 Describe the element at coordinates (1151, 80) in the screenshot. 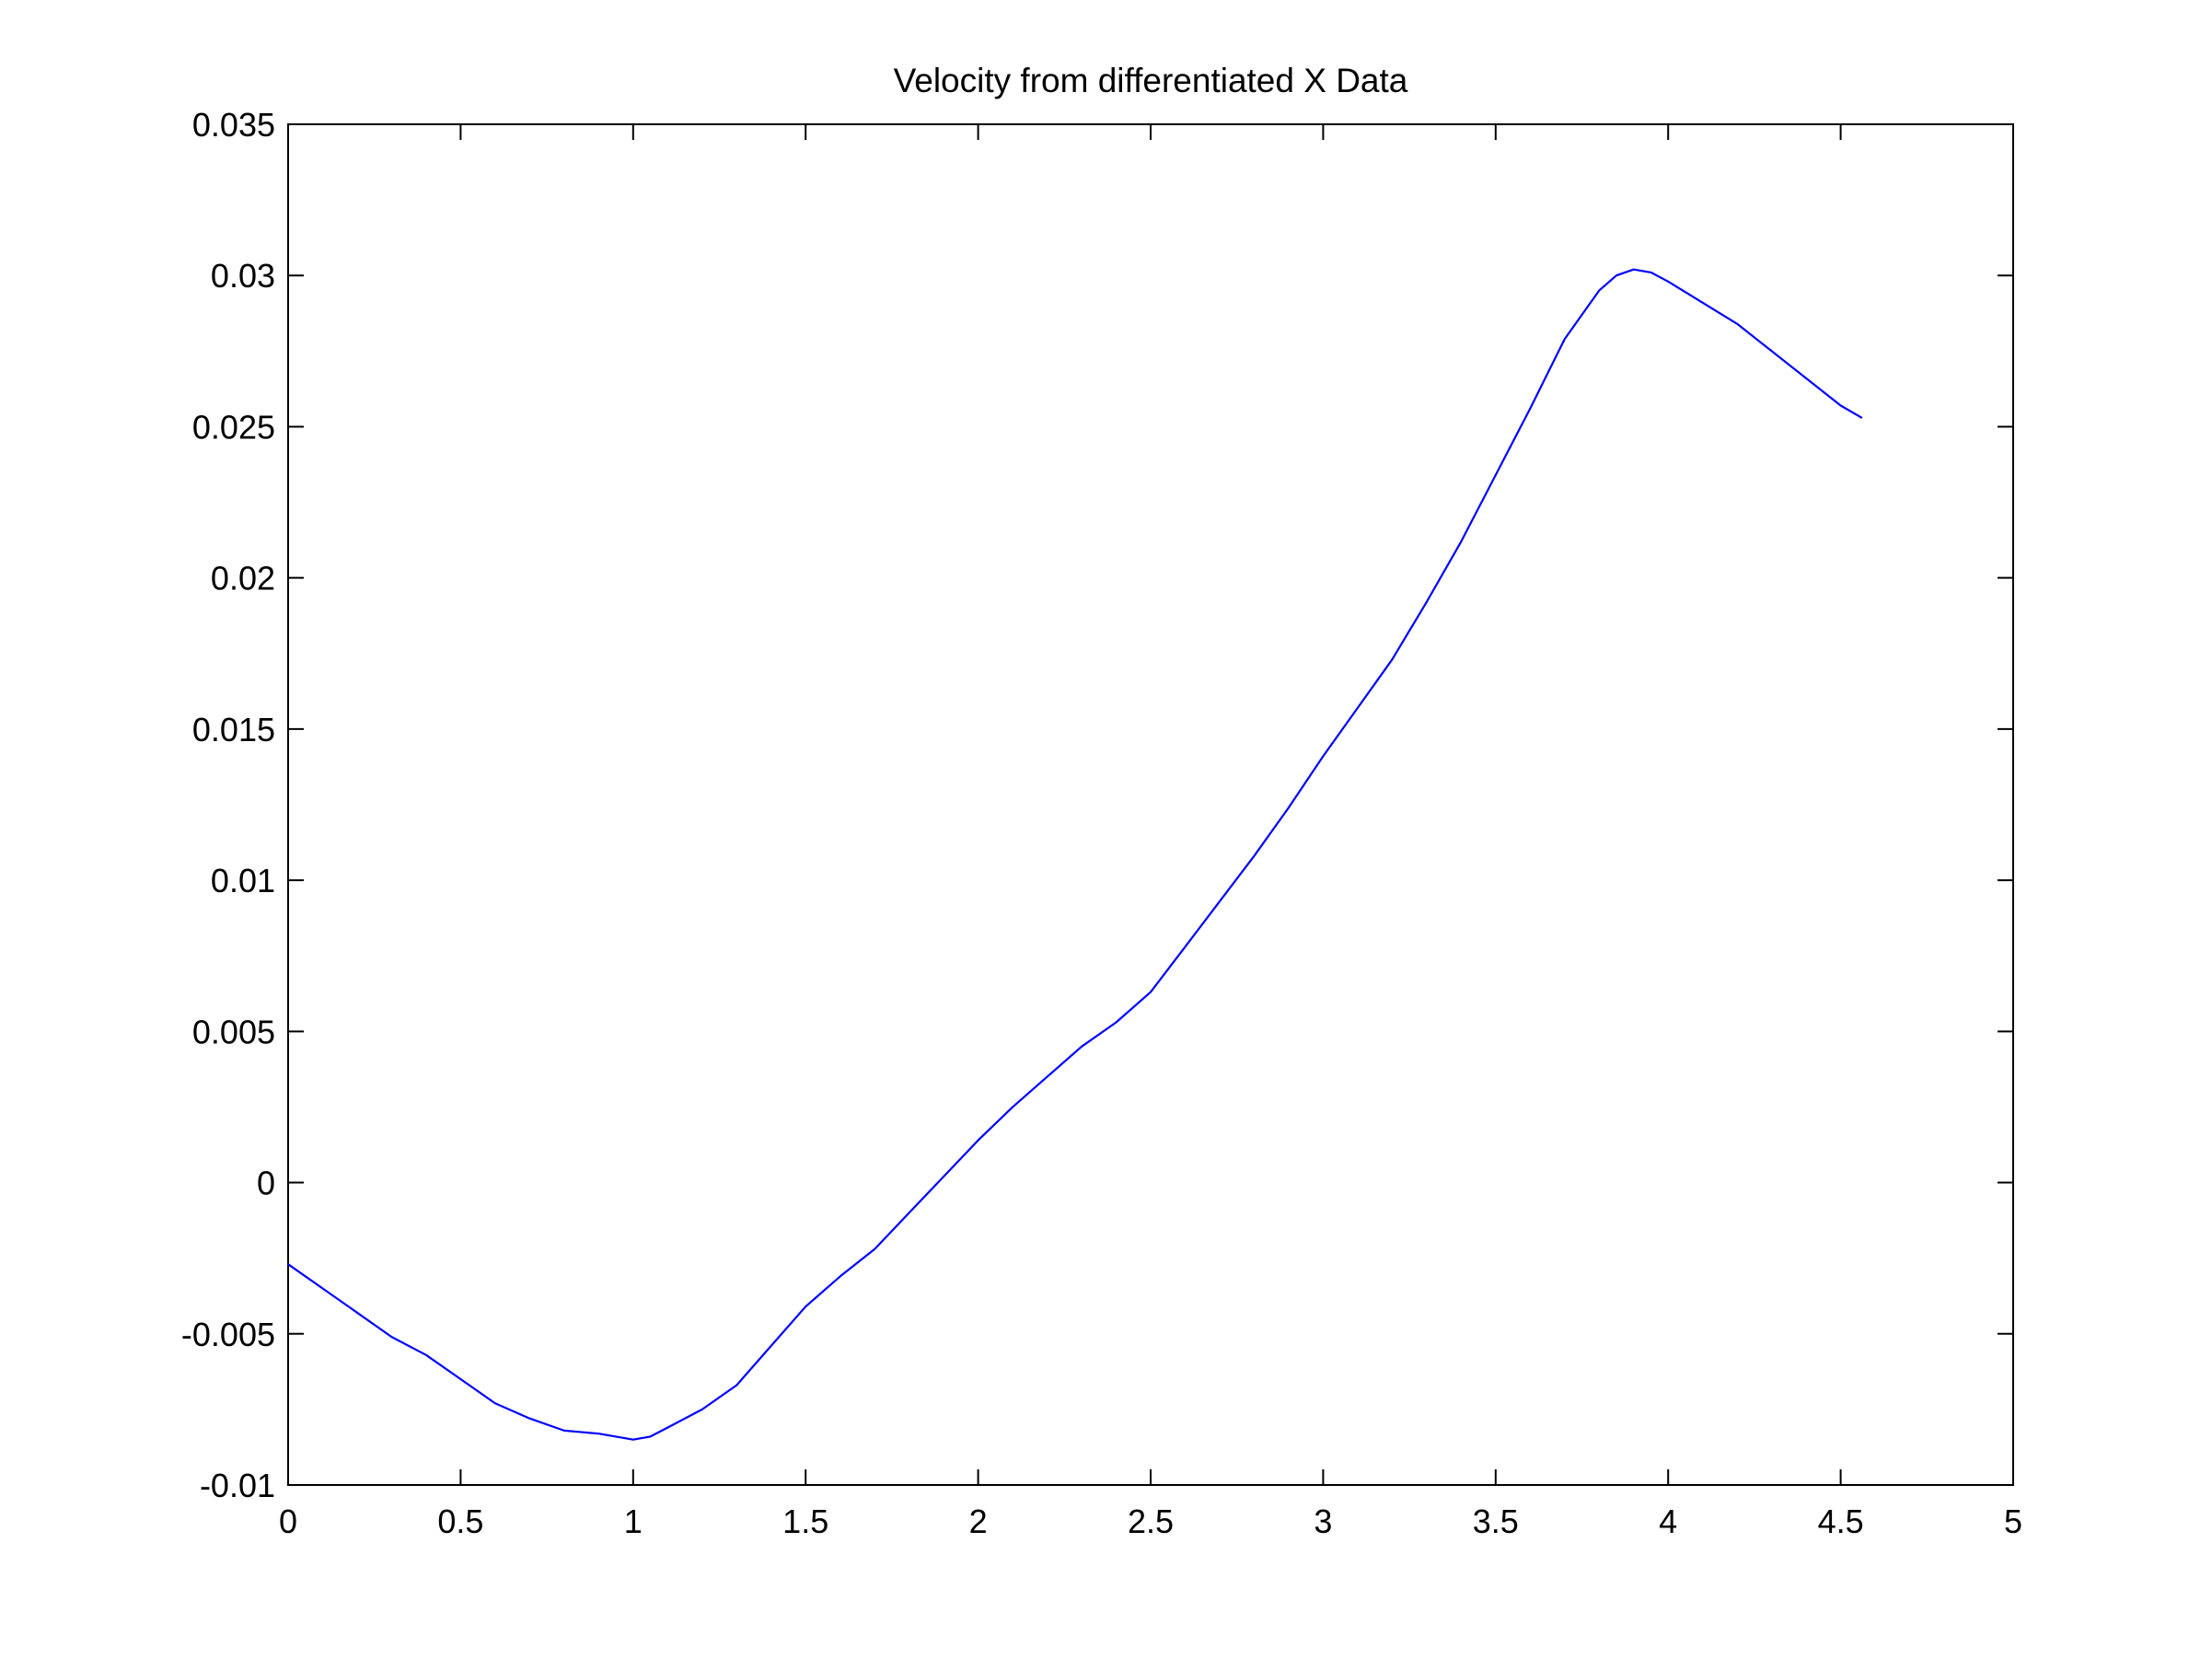

I see `chart-title: Velocity from differentiated X Data` at that location.